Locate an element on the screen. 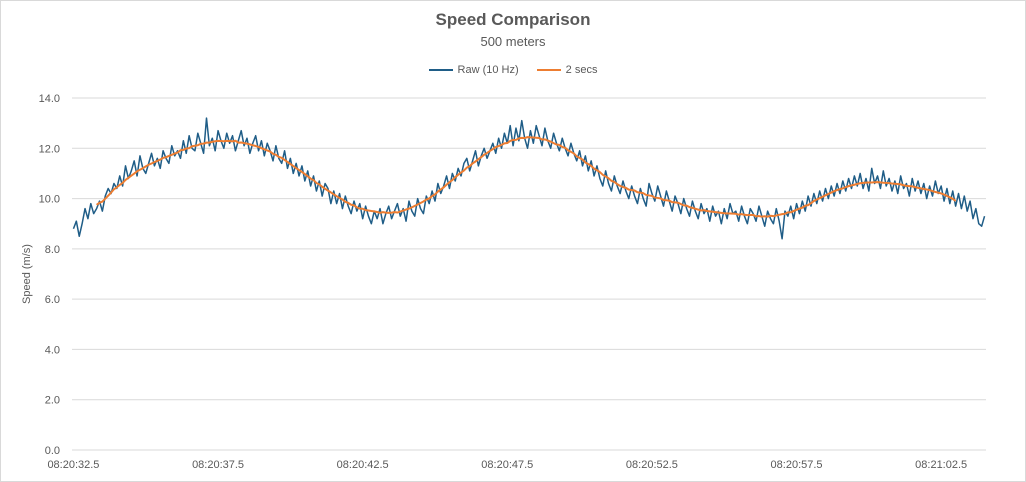 The height and width of the screenshot is (482, 1026). x-tick-label: 08:20:47.5 is located at coordinates (507, 465).